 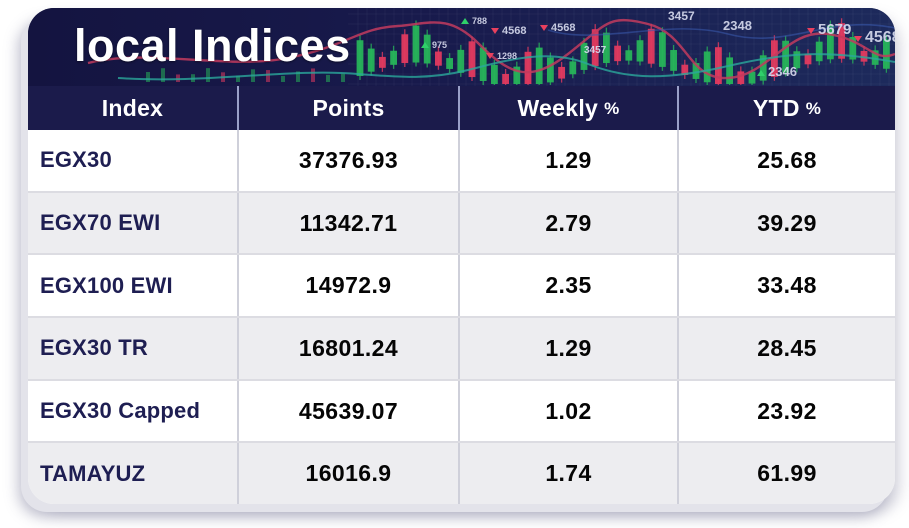 What do you see at coordinates (347, 473) in the screenshot?
I see `points-value: 16016.9` at bounding box center [347, 473].